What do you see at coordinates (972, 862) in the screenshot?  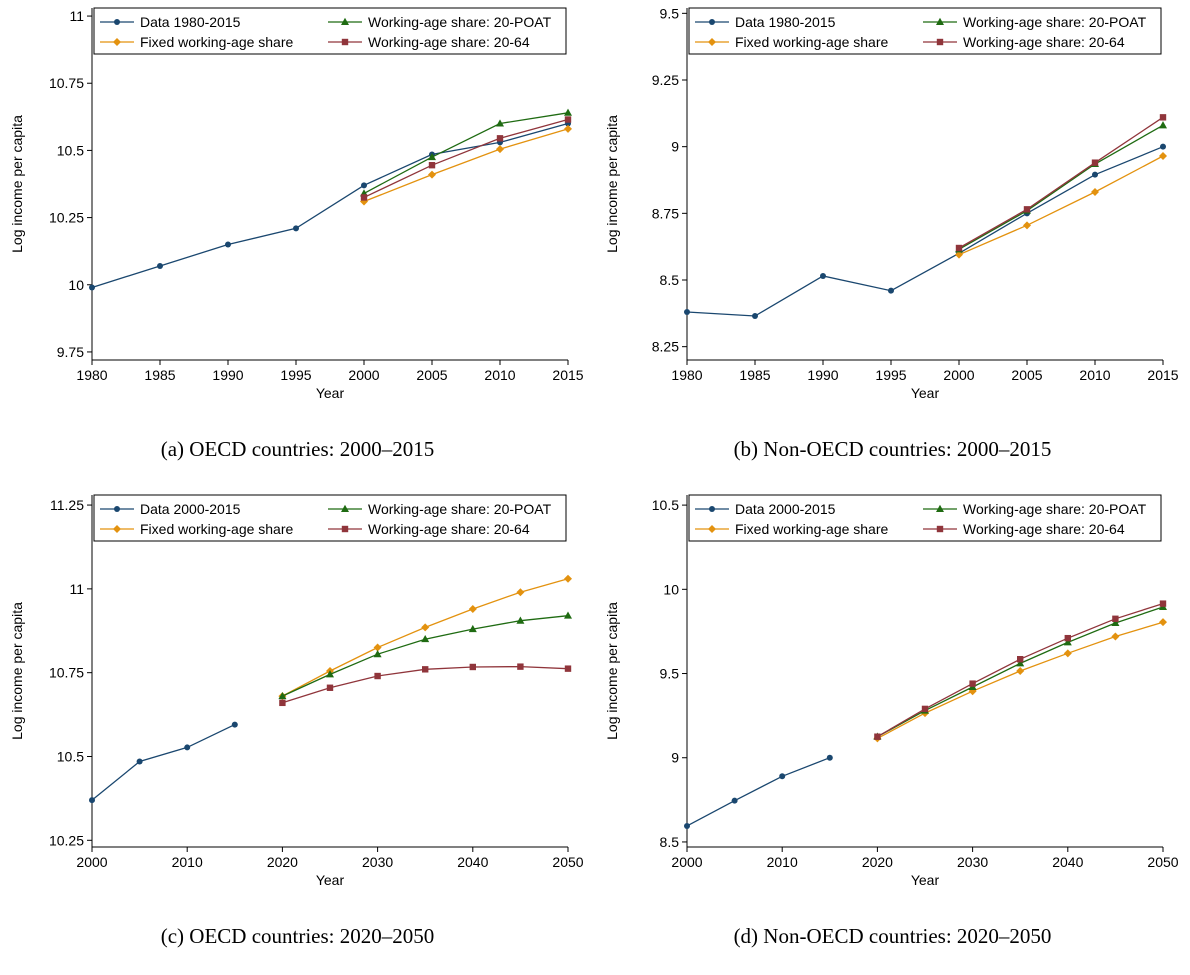 I see `x-tick-label: 2030` at bounding box center [972, 862].